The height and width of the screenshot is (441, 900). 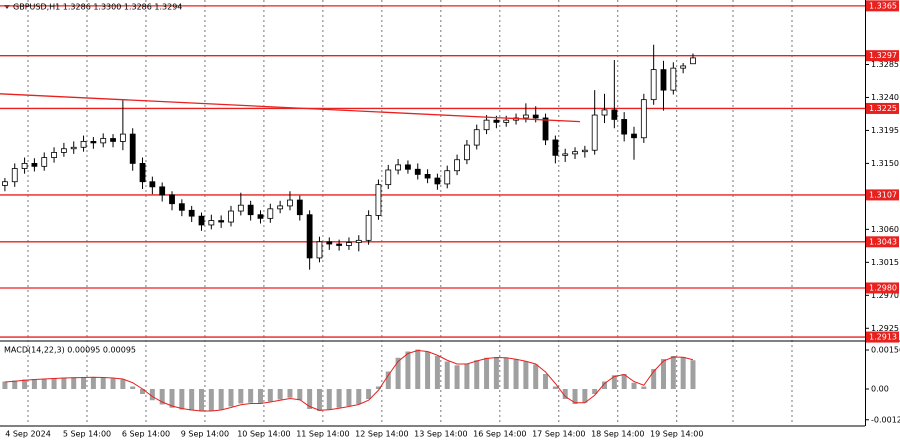 What do you see at coordinates (885, 295) in the screenshot?
I see `y-tick-label: 1.2970` at bounding box center [885, 295].